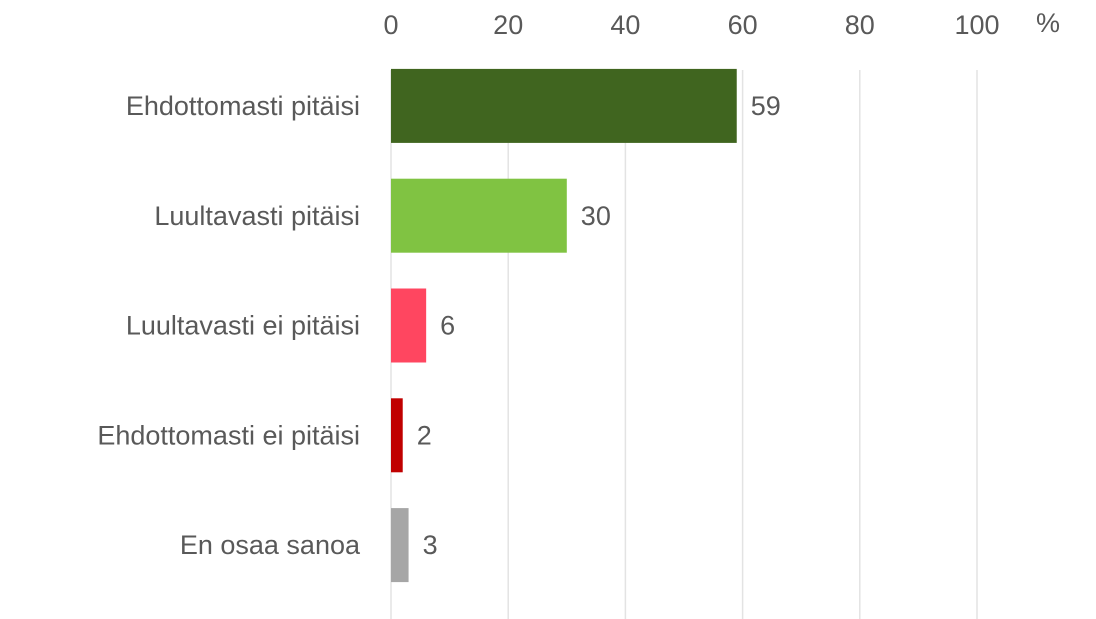 The image size is (1096, 619). I want to click on x-tick-label: 60, so click(743, 25).